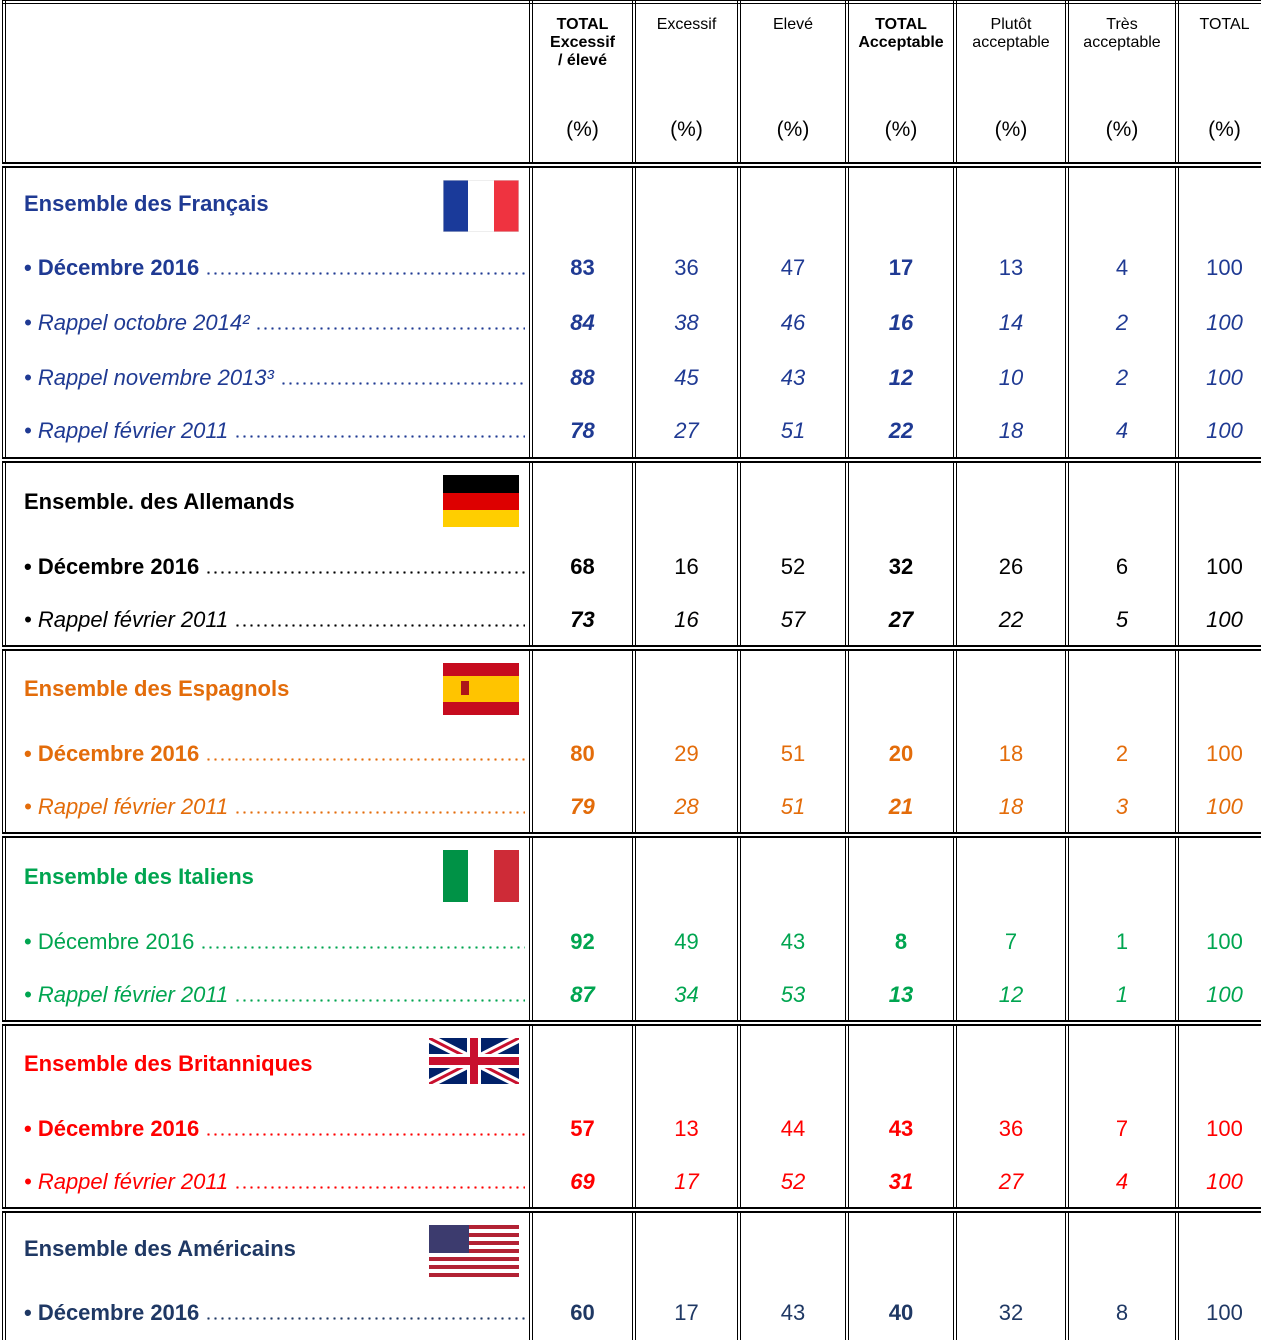 The height and width of the screenshot is (1340, 1261). I want to click on value: 57, so click(582, 1128).